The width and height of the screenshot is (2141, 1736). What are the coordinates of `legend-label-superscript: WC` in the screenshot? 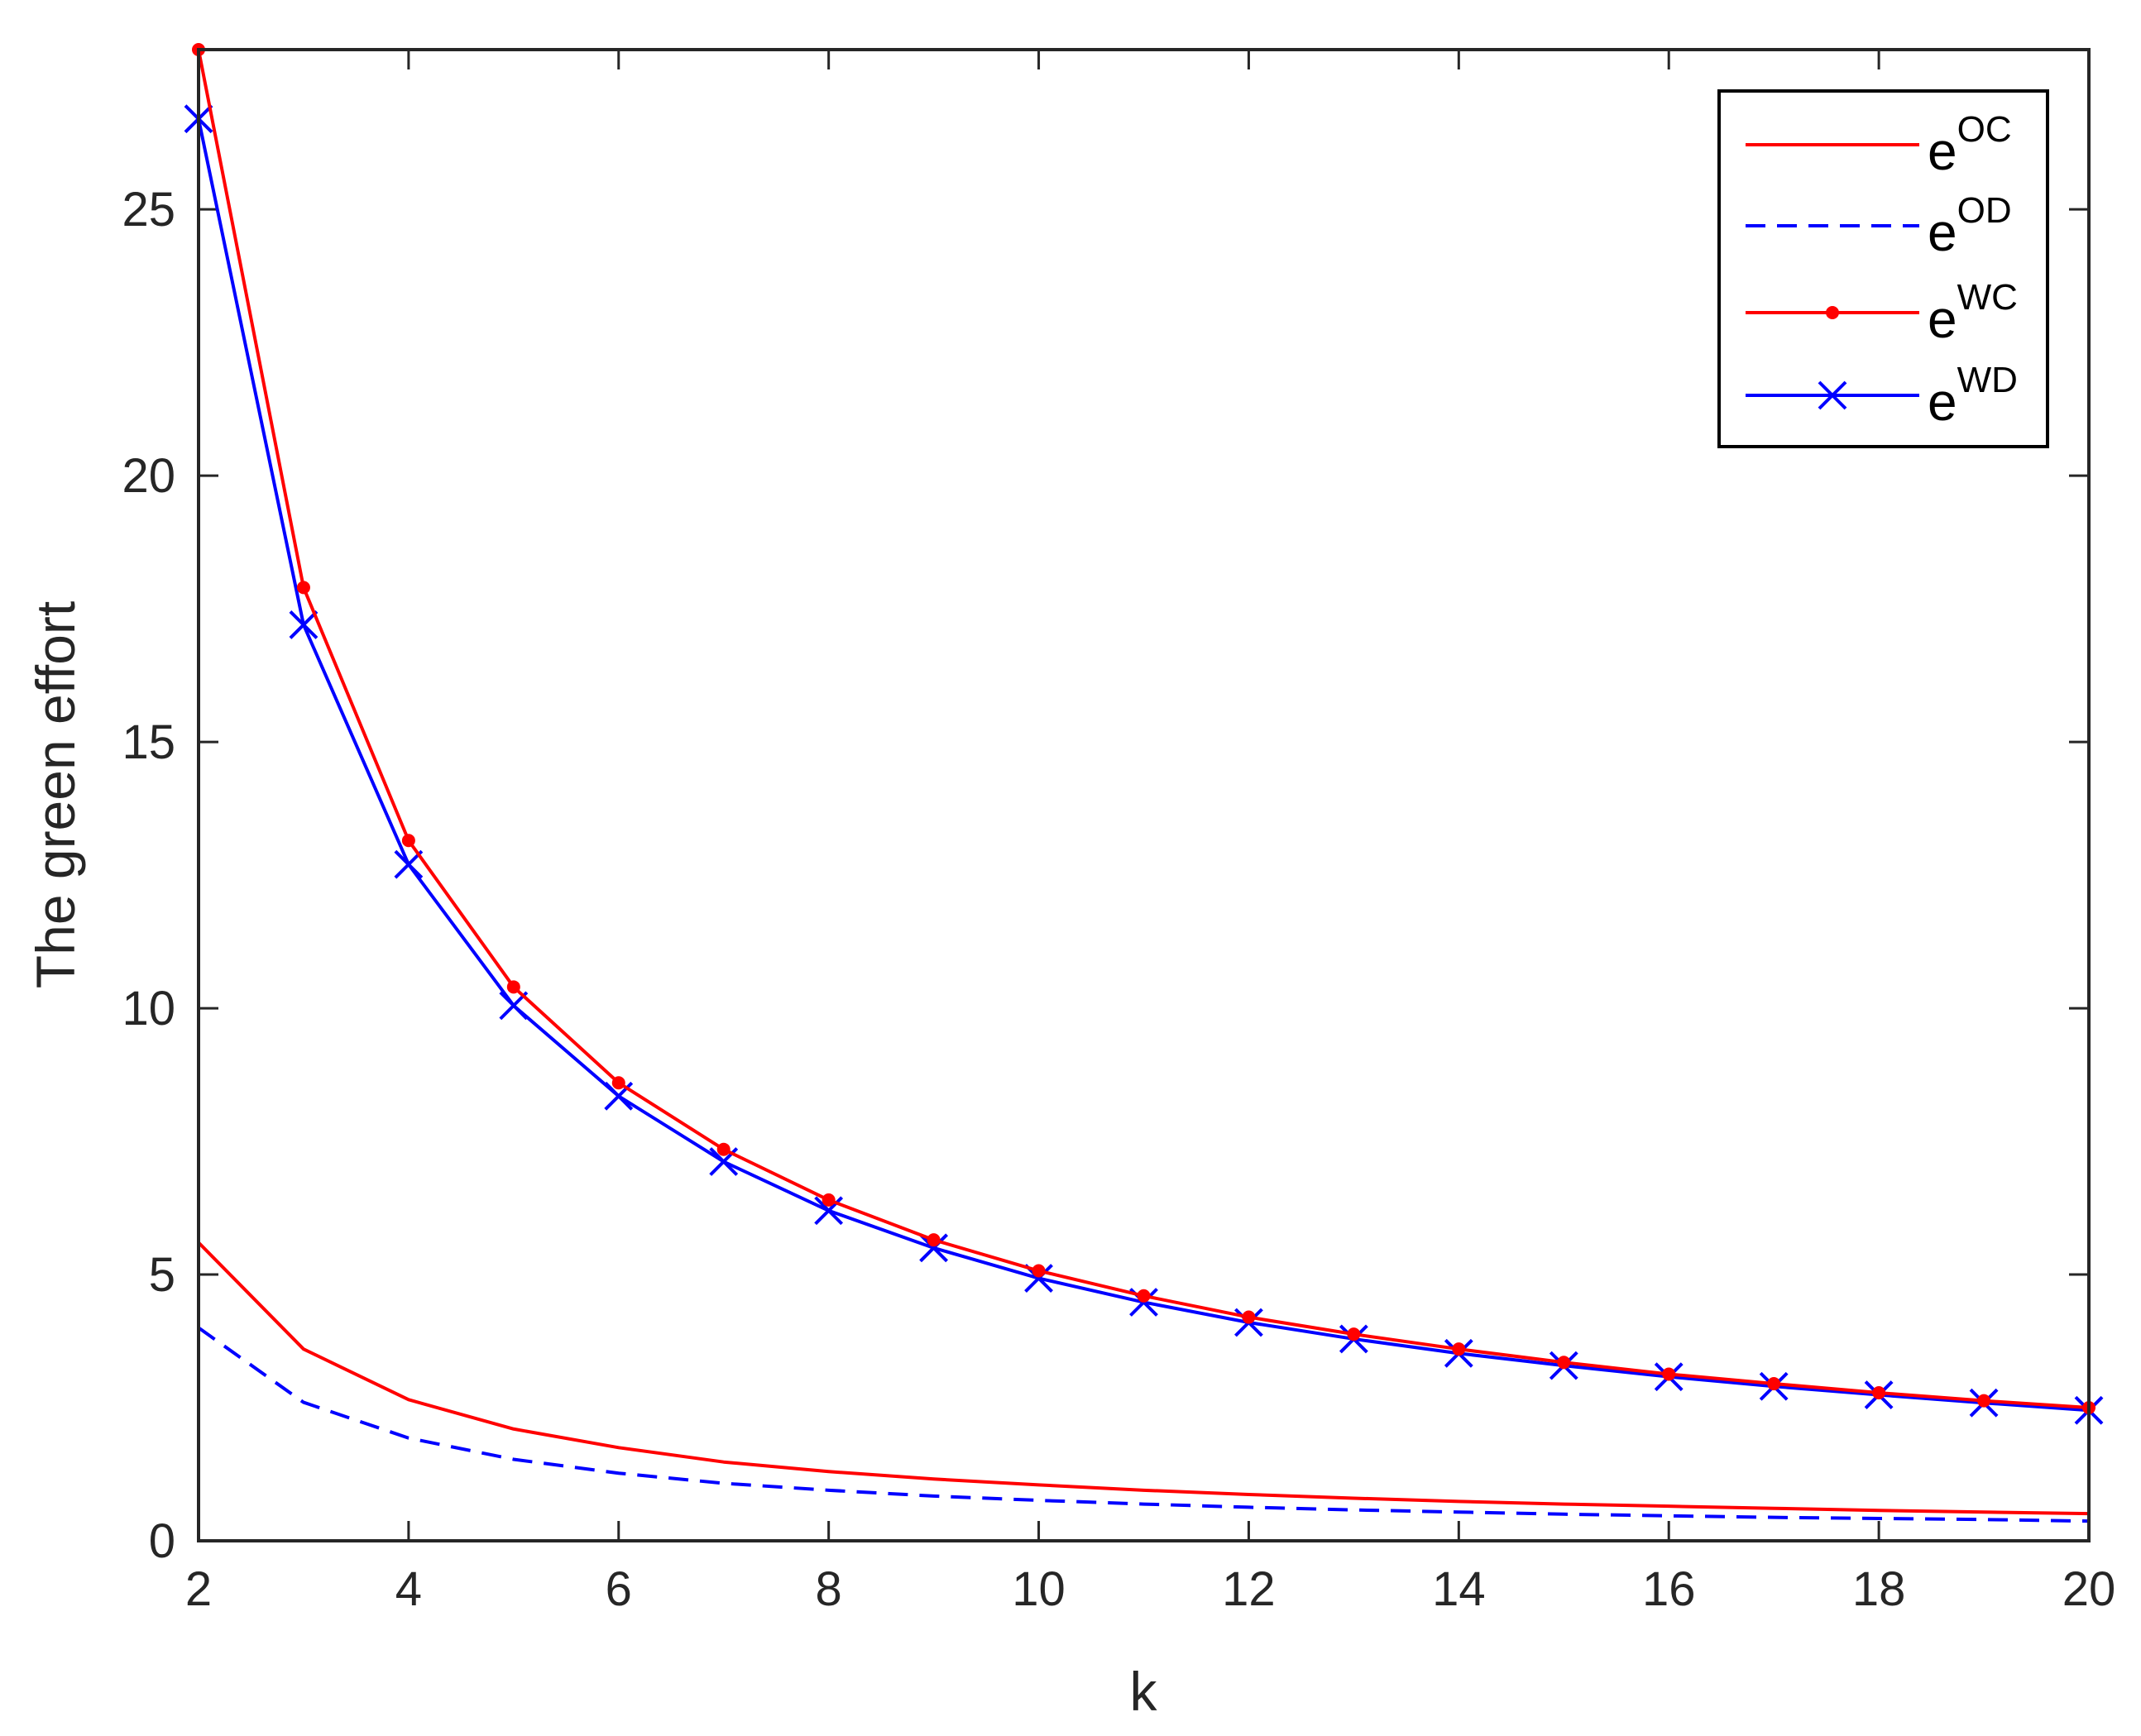 It's located at (1987, 297).